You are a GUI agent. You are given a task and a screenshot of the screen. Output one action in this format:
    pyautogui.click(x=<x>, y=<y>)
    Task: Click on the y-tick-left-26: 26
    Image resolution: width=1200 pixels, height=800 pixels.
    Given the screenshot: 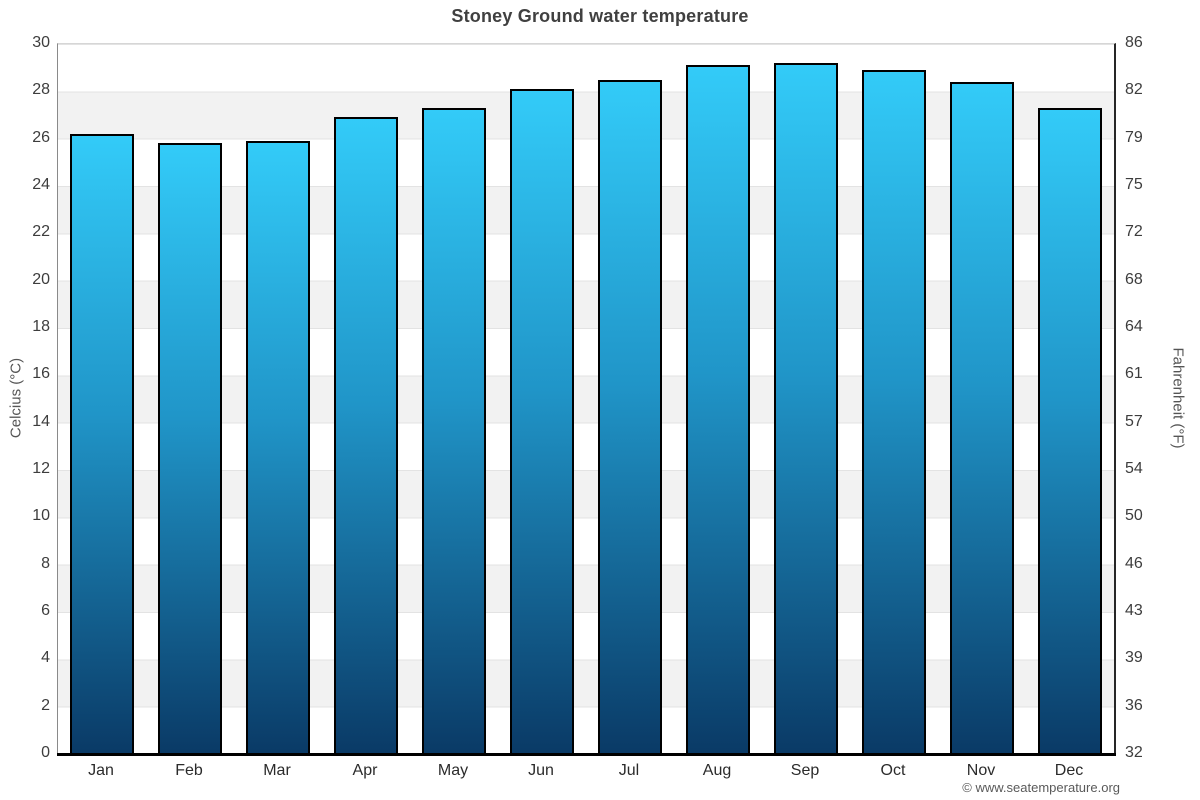 What is the action you would take?
    pyautogui.click(x=41, y=137)
    